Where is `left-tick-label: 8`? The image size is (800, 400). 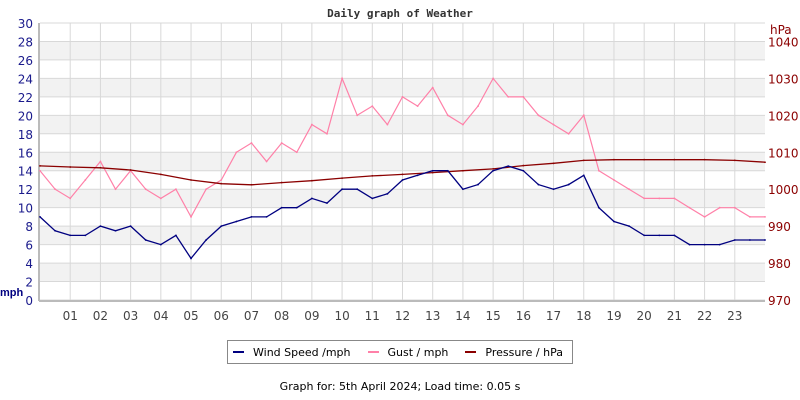
left-tick-label: 8 is located at coordinates (29, 227).